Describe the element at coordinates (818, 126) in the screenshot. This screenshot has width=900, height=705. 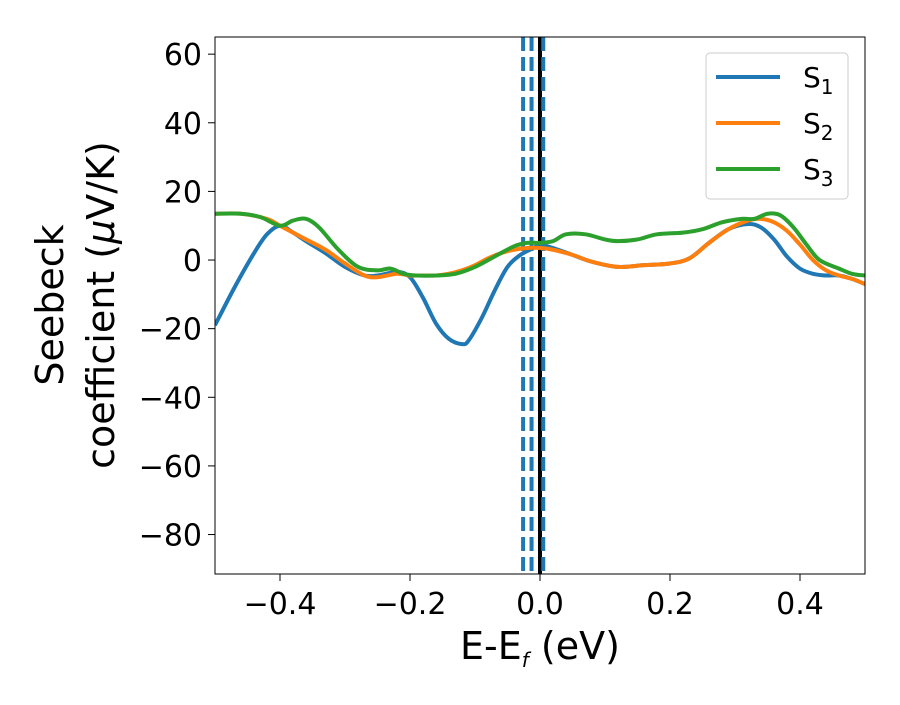
I see `legend-label: S2` at that location.